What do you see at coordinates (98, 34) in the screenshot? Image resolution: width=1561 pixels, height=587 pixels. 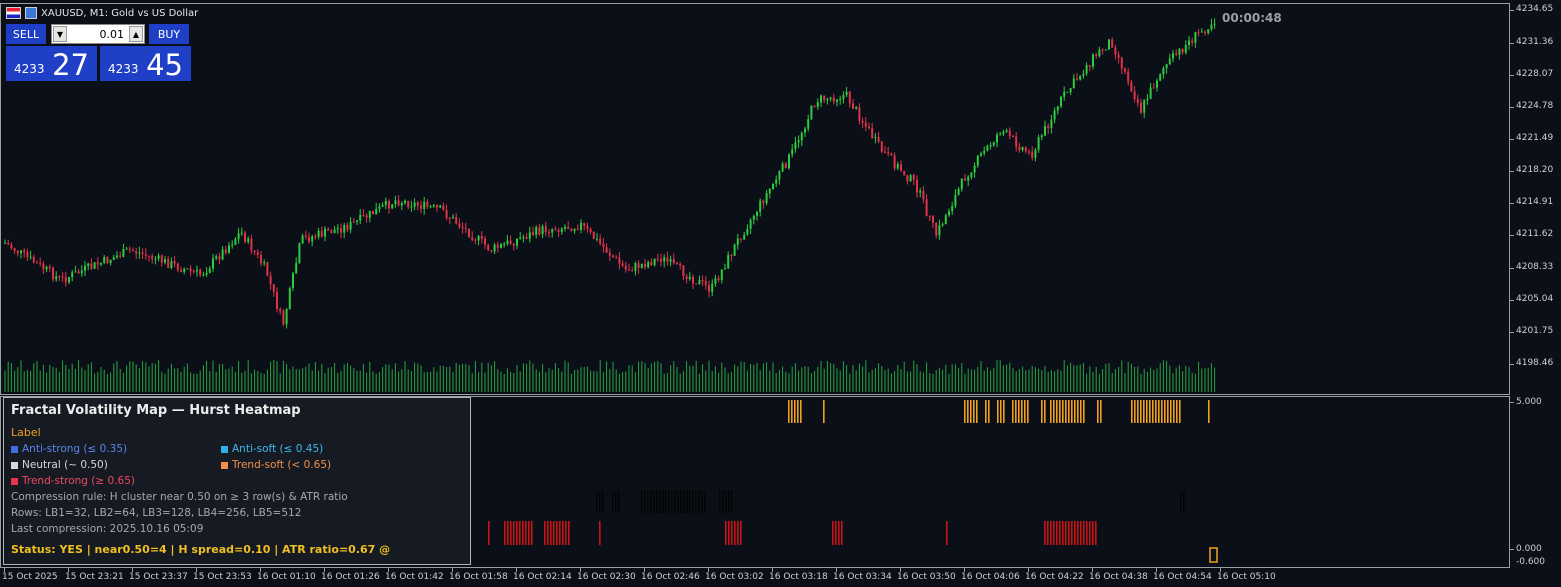 I see `lot-size-input: ▼ 0.01 ▲` at bounding box center [98, 34].